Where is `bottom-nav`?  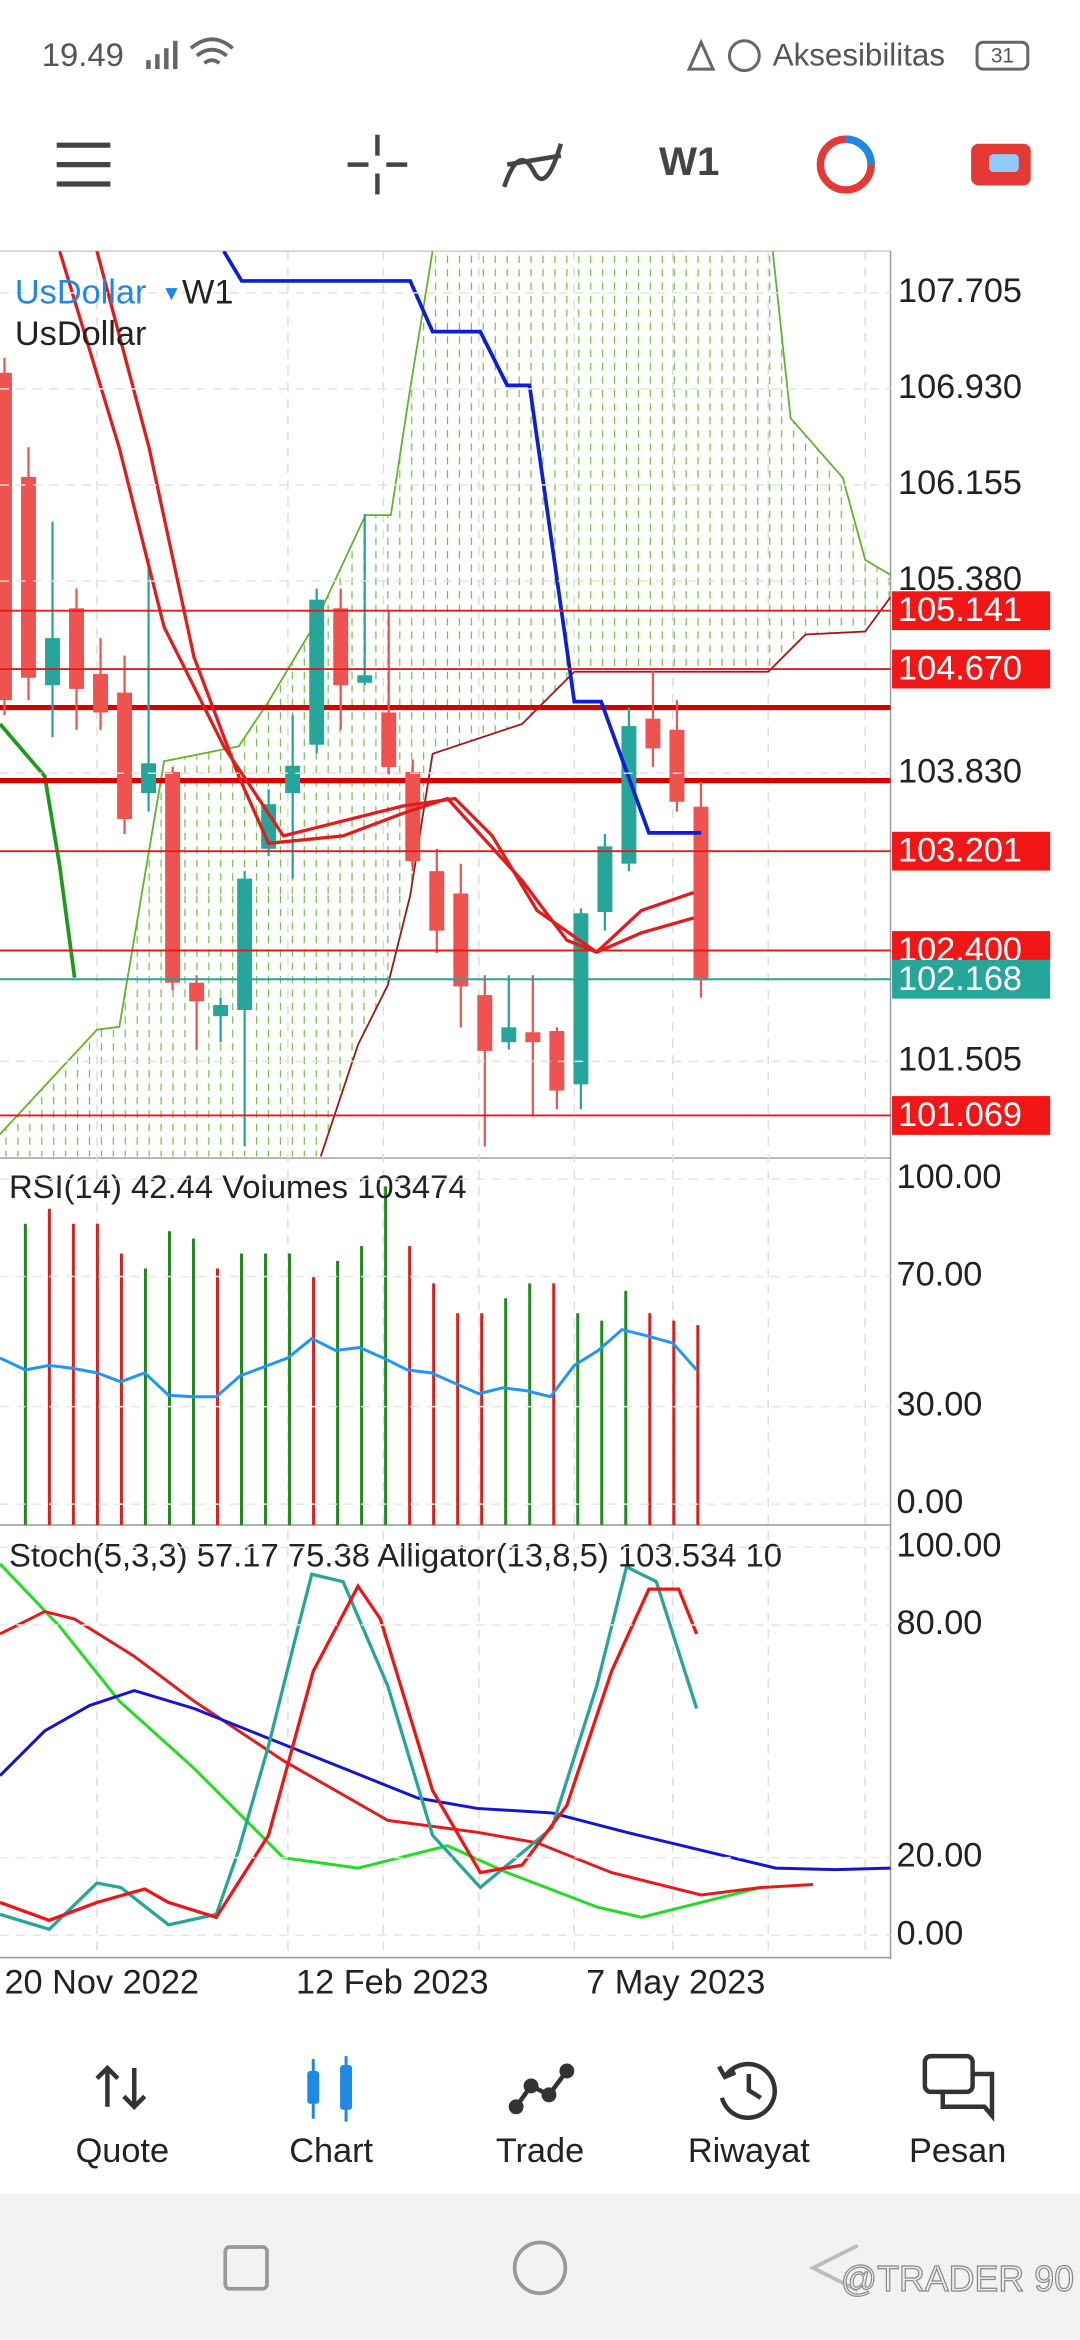
bottom-nav is located at coordinates (540, 2100).